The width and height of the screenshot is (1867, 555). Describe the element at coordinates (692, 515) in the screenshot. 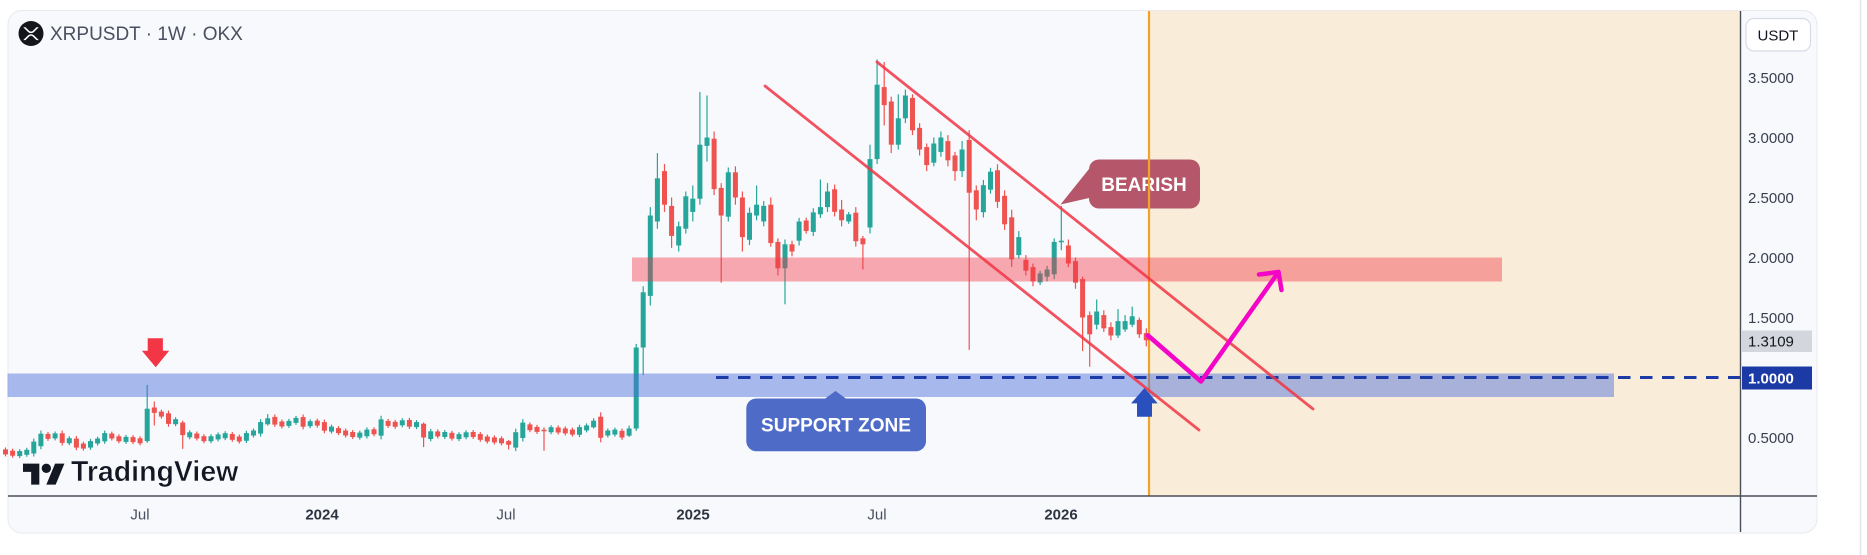

I see `svg-text: 2025` at that location.